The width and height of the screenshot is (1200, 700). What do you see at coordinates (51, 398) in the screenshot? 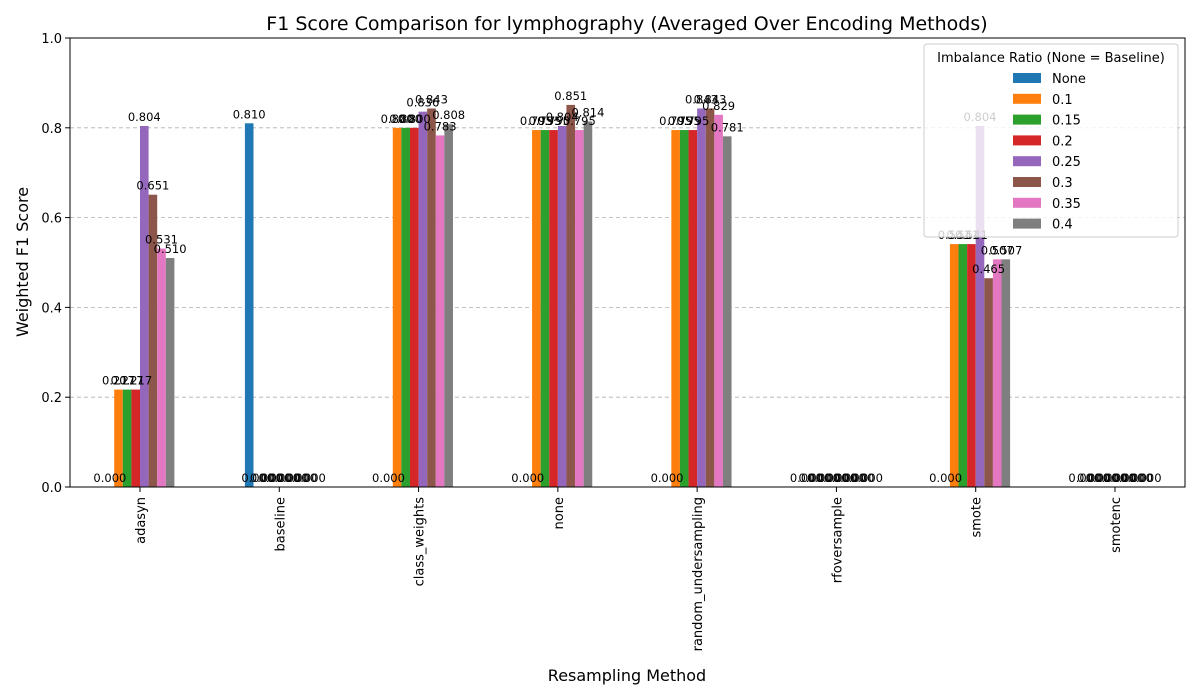
I see `y-tick-label: 0.2` at bounding box center [51, 398].